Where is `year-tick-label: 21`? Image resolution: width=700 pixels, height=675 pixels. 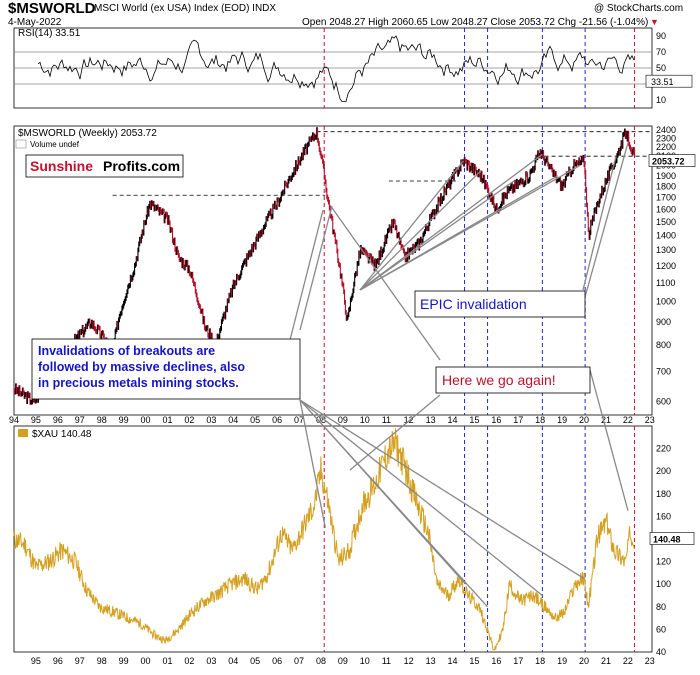
year-tick-label: 21 is located at coordinates (606, 661).